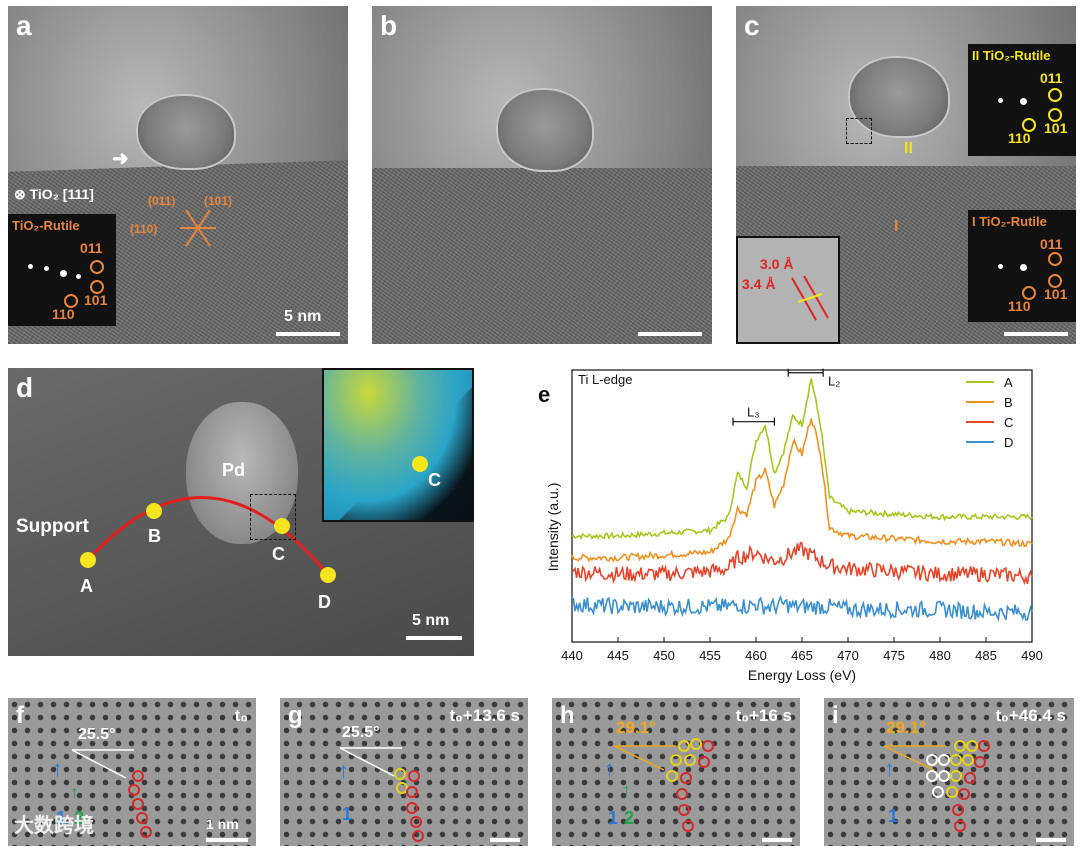 The image size is (1080, 850). I want to click on pd-label: Pd, so click(234, 470).